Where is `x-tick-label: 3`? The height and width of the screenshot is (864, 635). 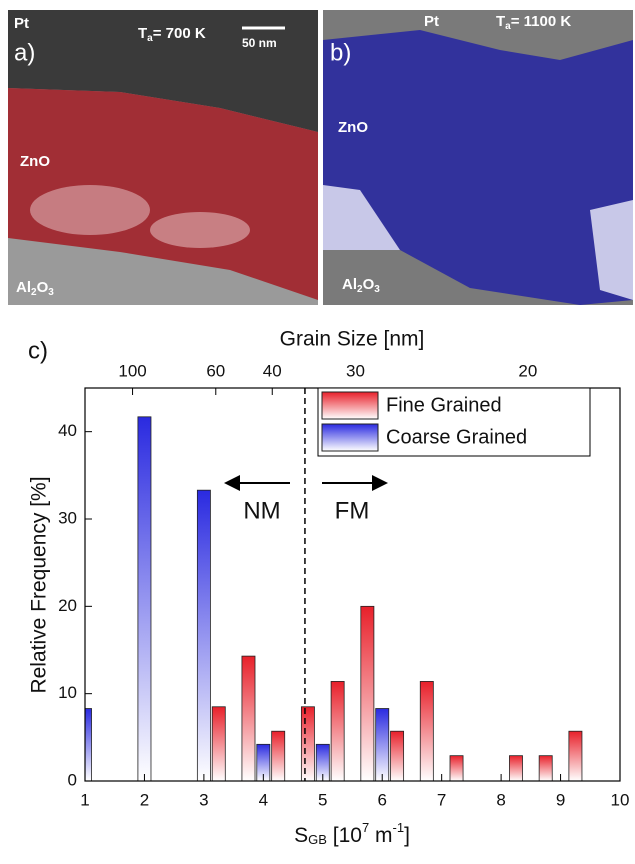 x-tick-label: 3 is located at coordinates (203, 799).